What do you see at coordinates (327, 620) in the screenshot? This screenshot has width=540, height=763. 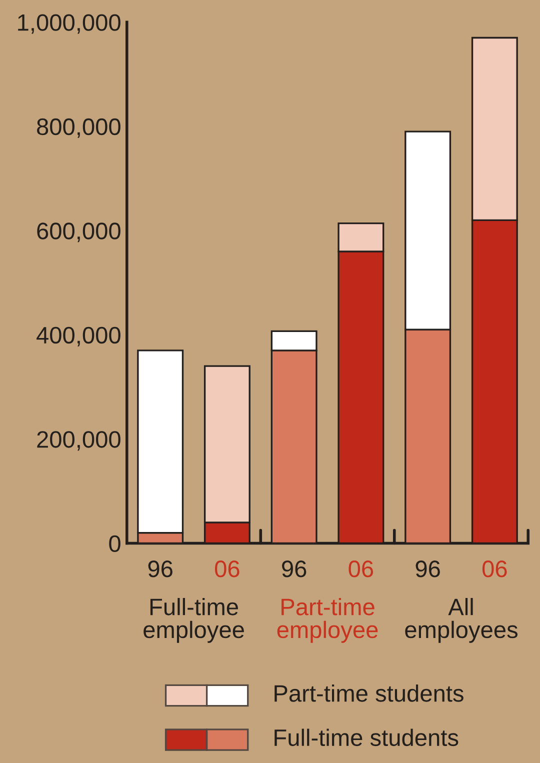 I see `text: Part-time employee` at bounding box center [327, 620].